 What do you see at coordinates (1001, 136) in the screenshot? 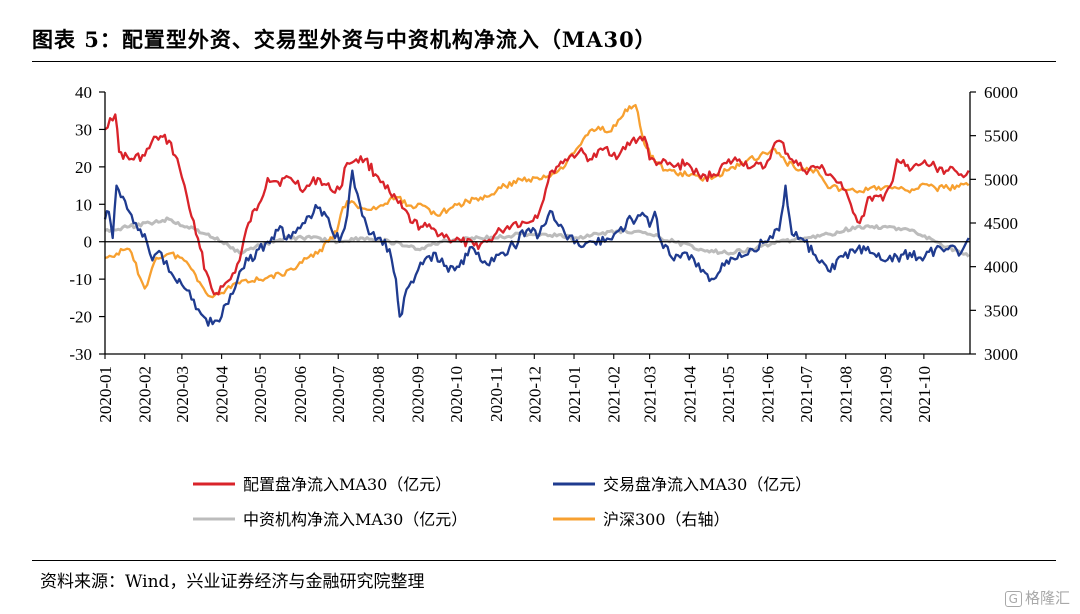
I see `right-tick-label: 5500` at bounding box center [1001, 136].